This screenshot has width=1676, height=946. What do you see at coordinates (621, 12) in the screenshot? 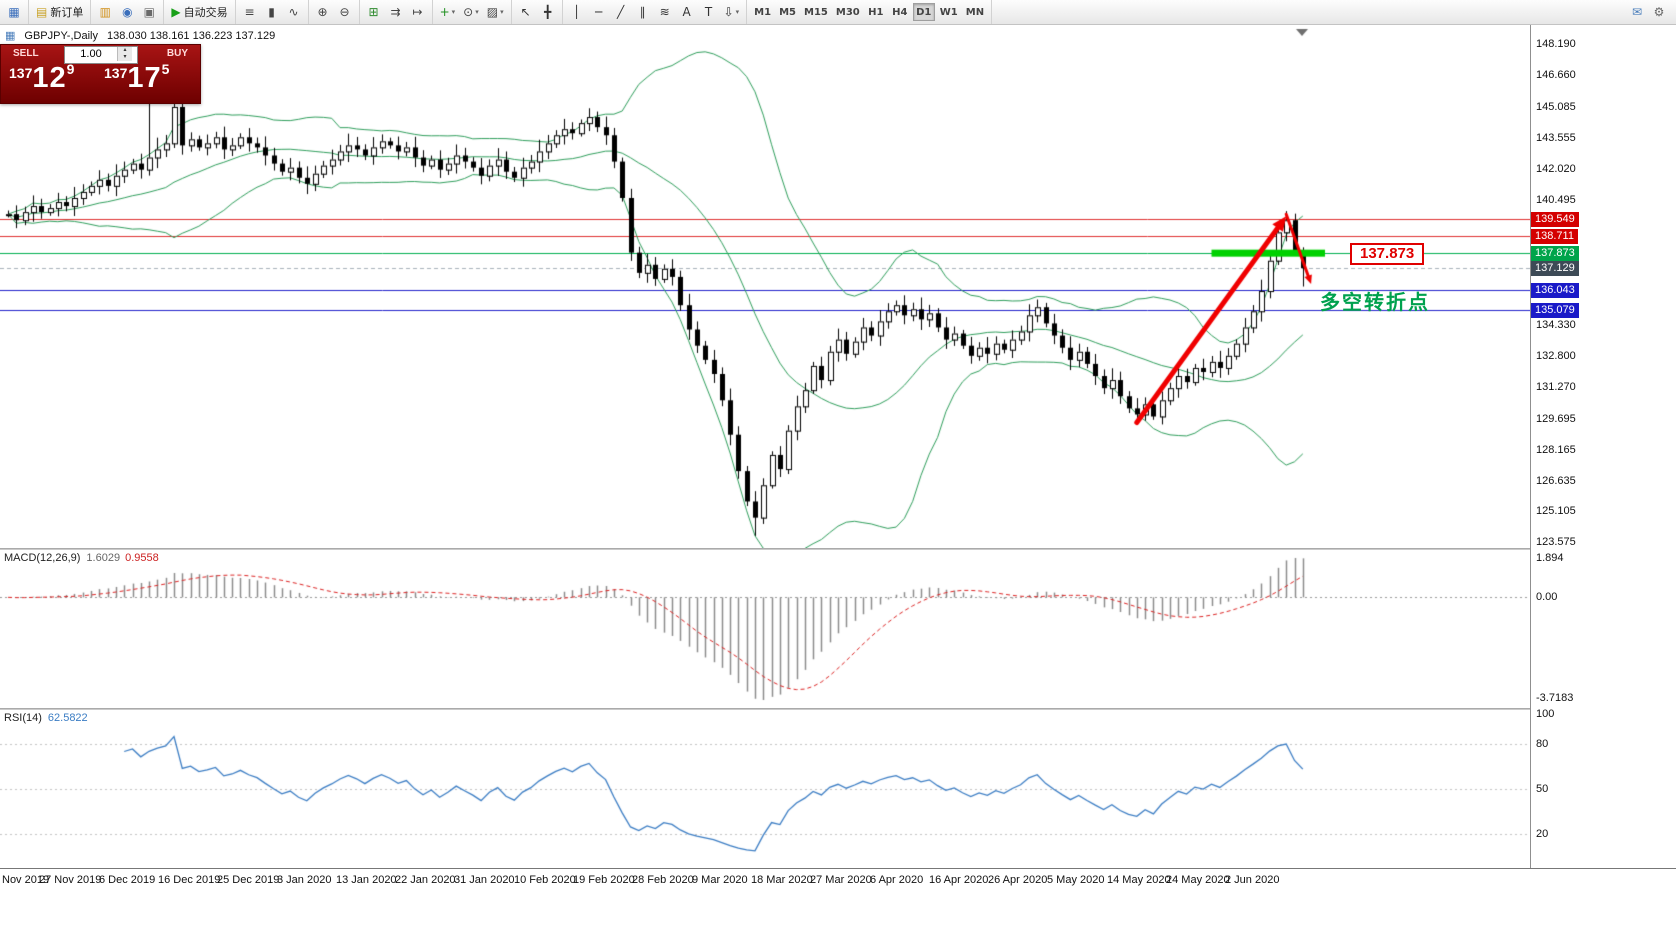
I see `trendline-icon: ╱` at bounding box center [621, 12].